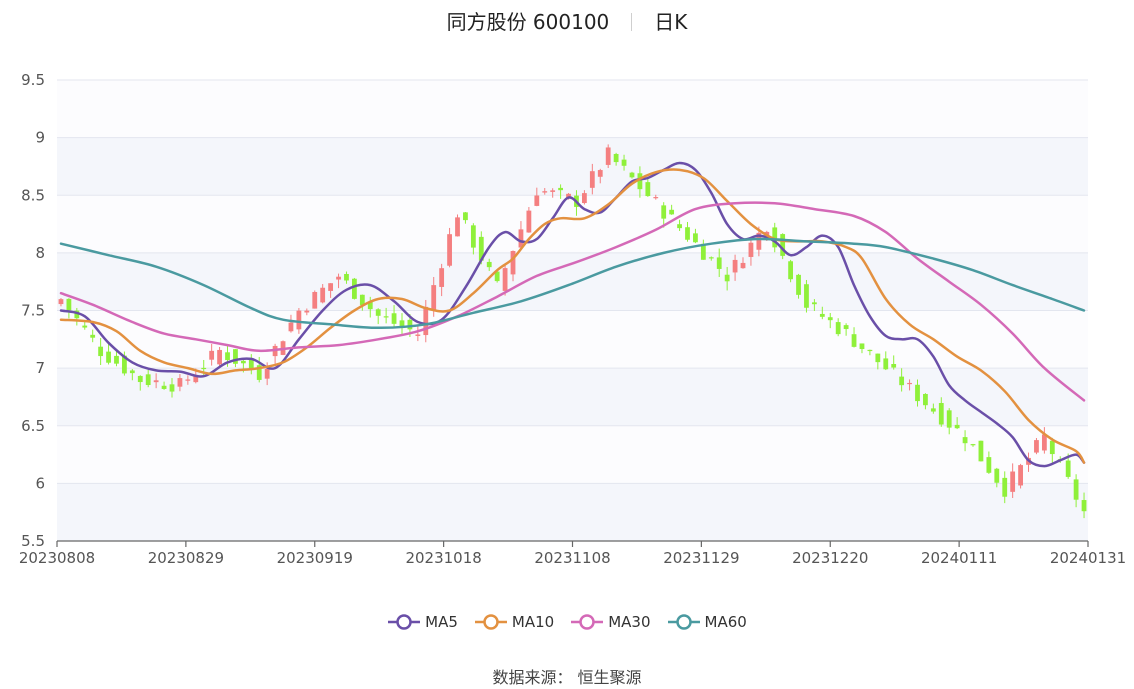 The width and height of the screenshot is (1134, 689). Describe the element at coordinates (959, 558) in the screenshot. I see `x-tick-label: 20240111` at that location.